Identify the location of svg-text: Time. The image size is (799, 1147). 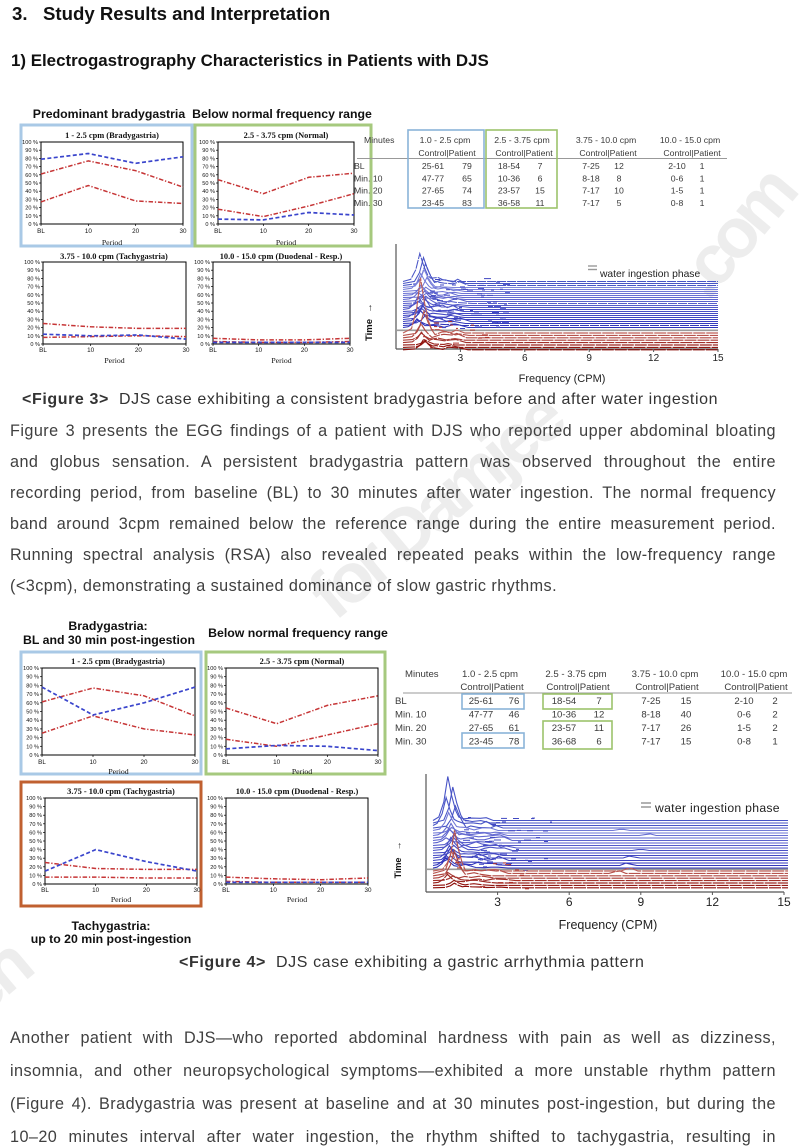
(398, 868).